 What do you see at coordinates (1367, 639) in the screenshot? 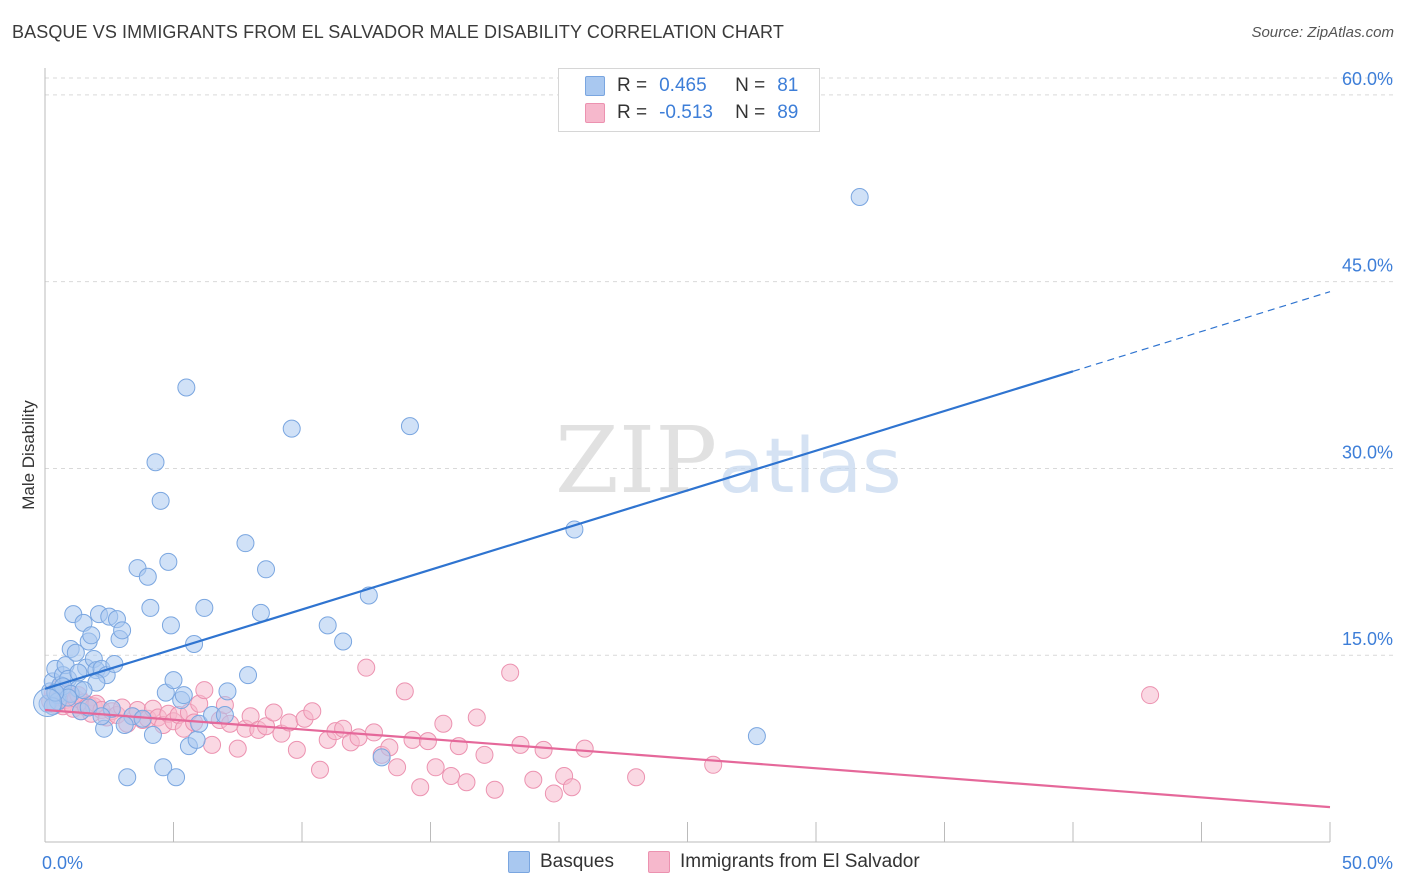
I see `y-tick-label: 15.0%` at bounding box center [1367, 639].